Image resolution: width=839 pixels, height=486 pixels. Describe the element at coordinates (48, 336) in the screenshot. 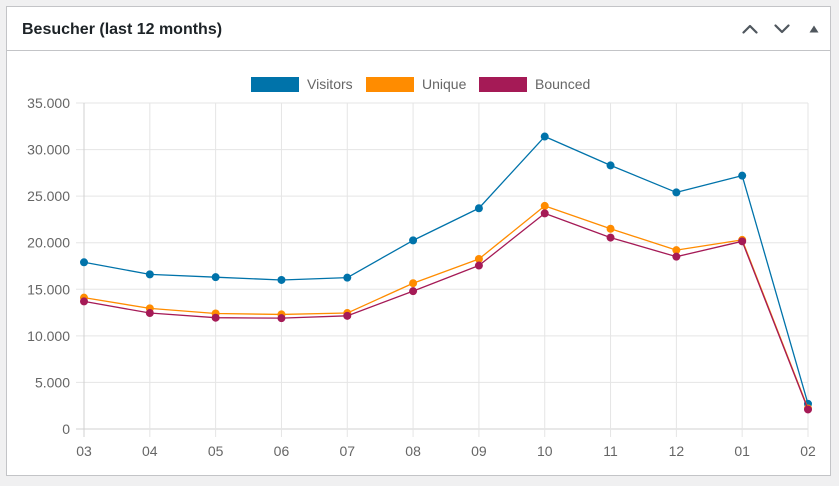

I see `y-tick-label: 10.000` at that location.